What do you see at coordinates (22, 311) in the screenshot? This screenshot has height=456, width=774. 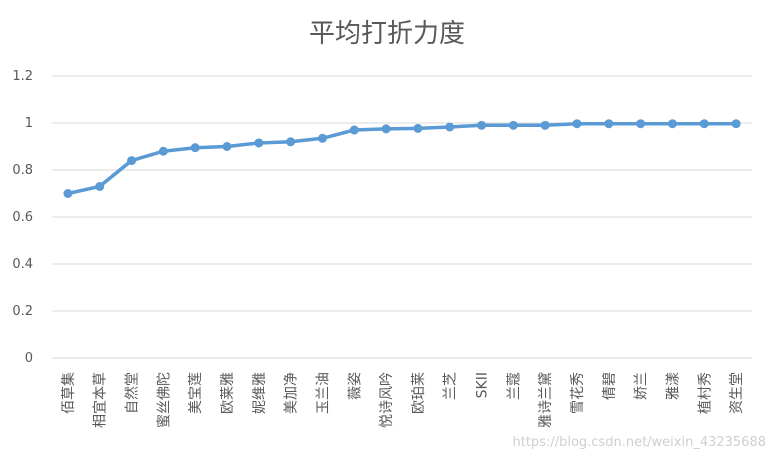 I see `y-tick-label: 0.2` at bounding box center [22, 311].